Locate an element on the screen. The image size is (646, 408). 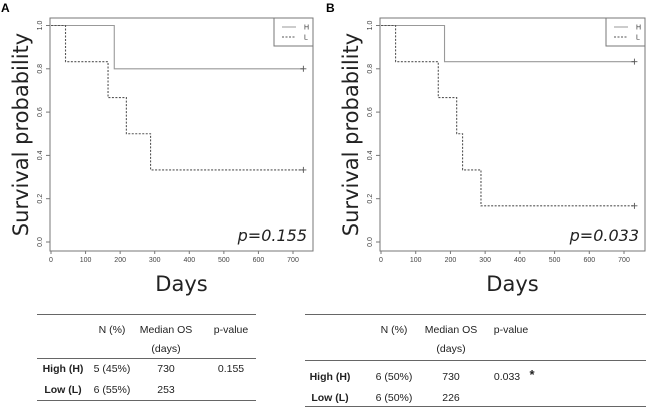
cell-p: 0.033 is located at coordinates (507, 377).